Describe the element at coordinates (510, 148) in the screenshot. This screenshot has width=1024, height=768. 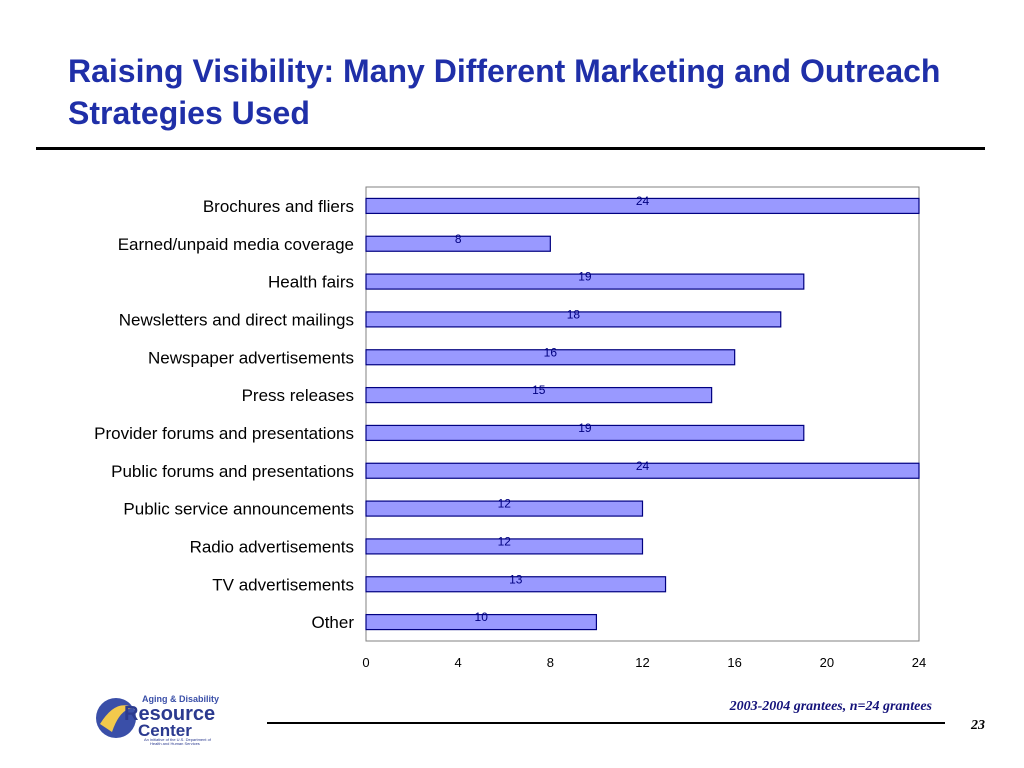
I see `title-underline` at that location.